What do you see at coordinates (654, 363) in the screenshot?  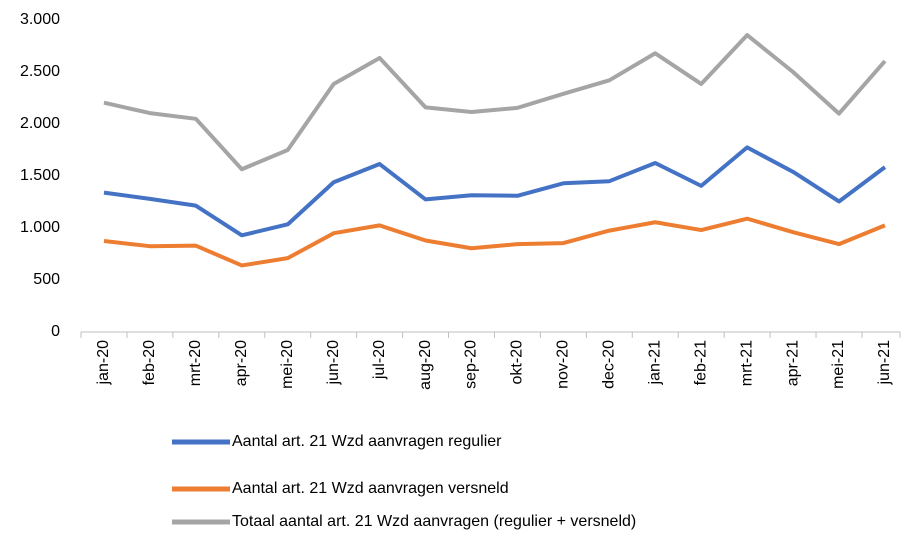 I see `x-tick-label: jan-21` at bounding box center [654, 363].